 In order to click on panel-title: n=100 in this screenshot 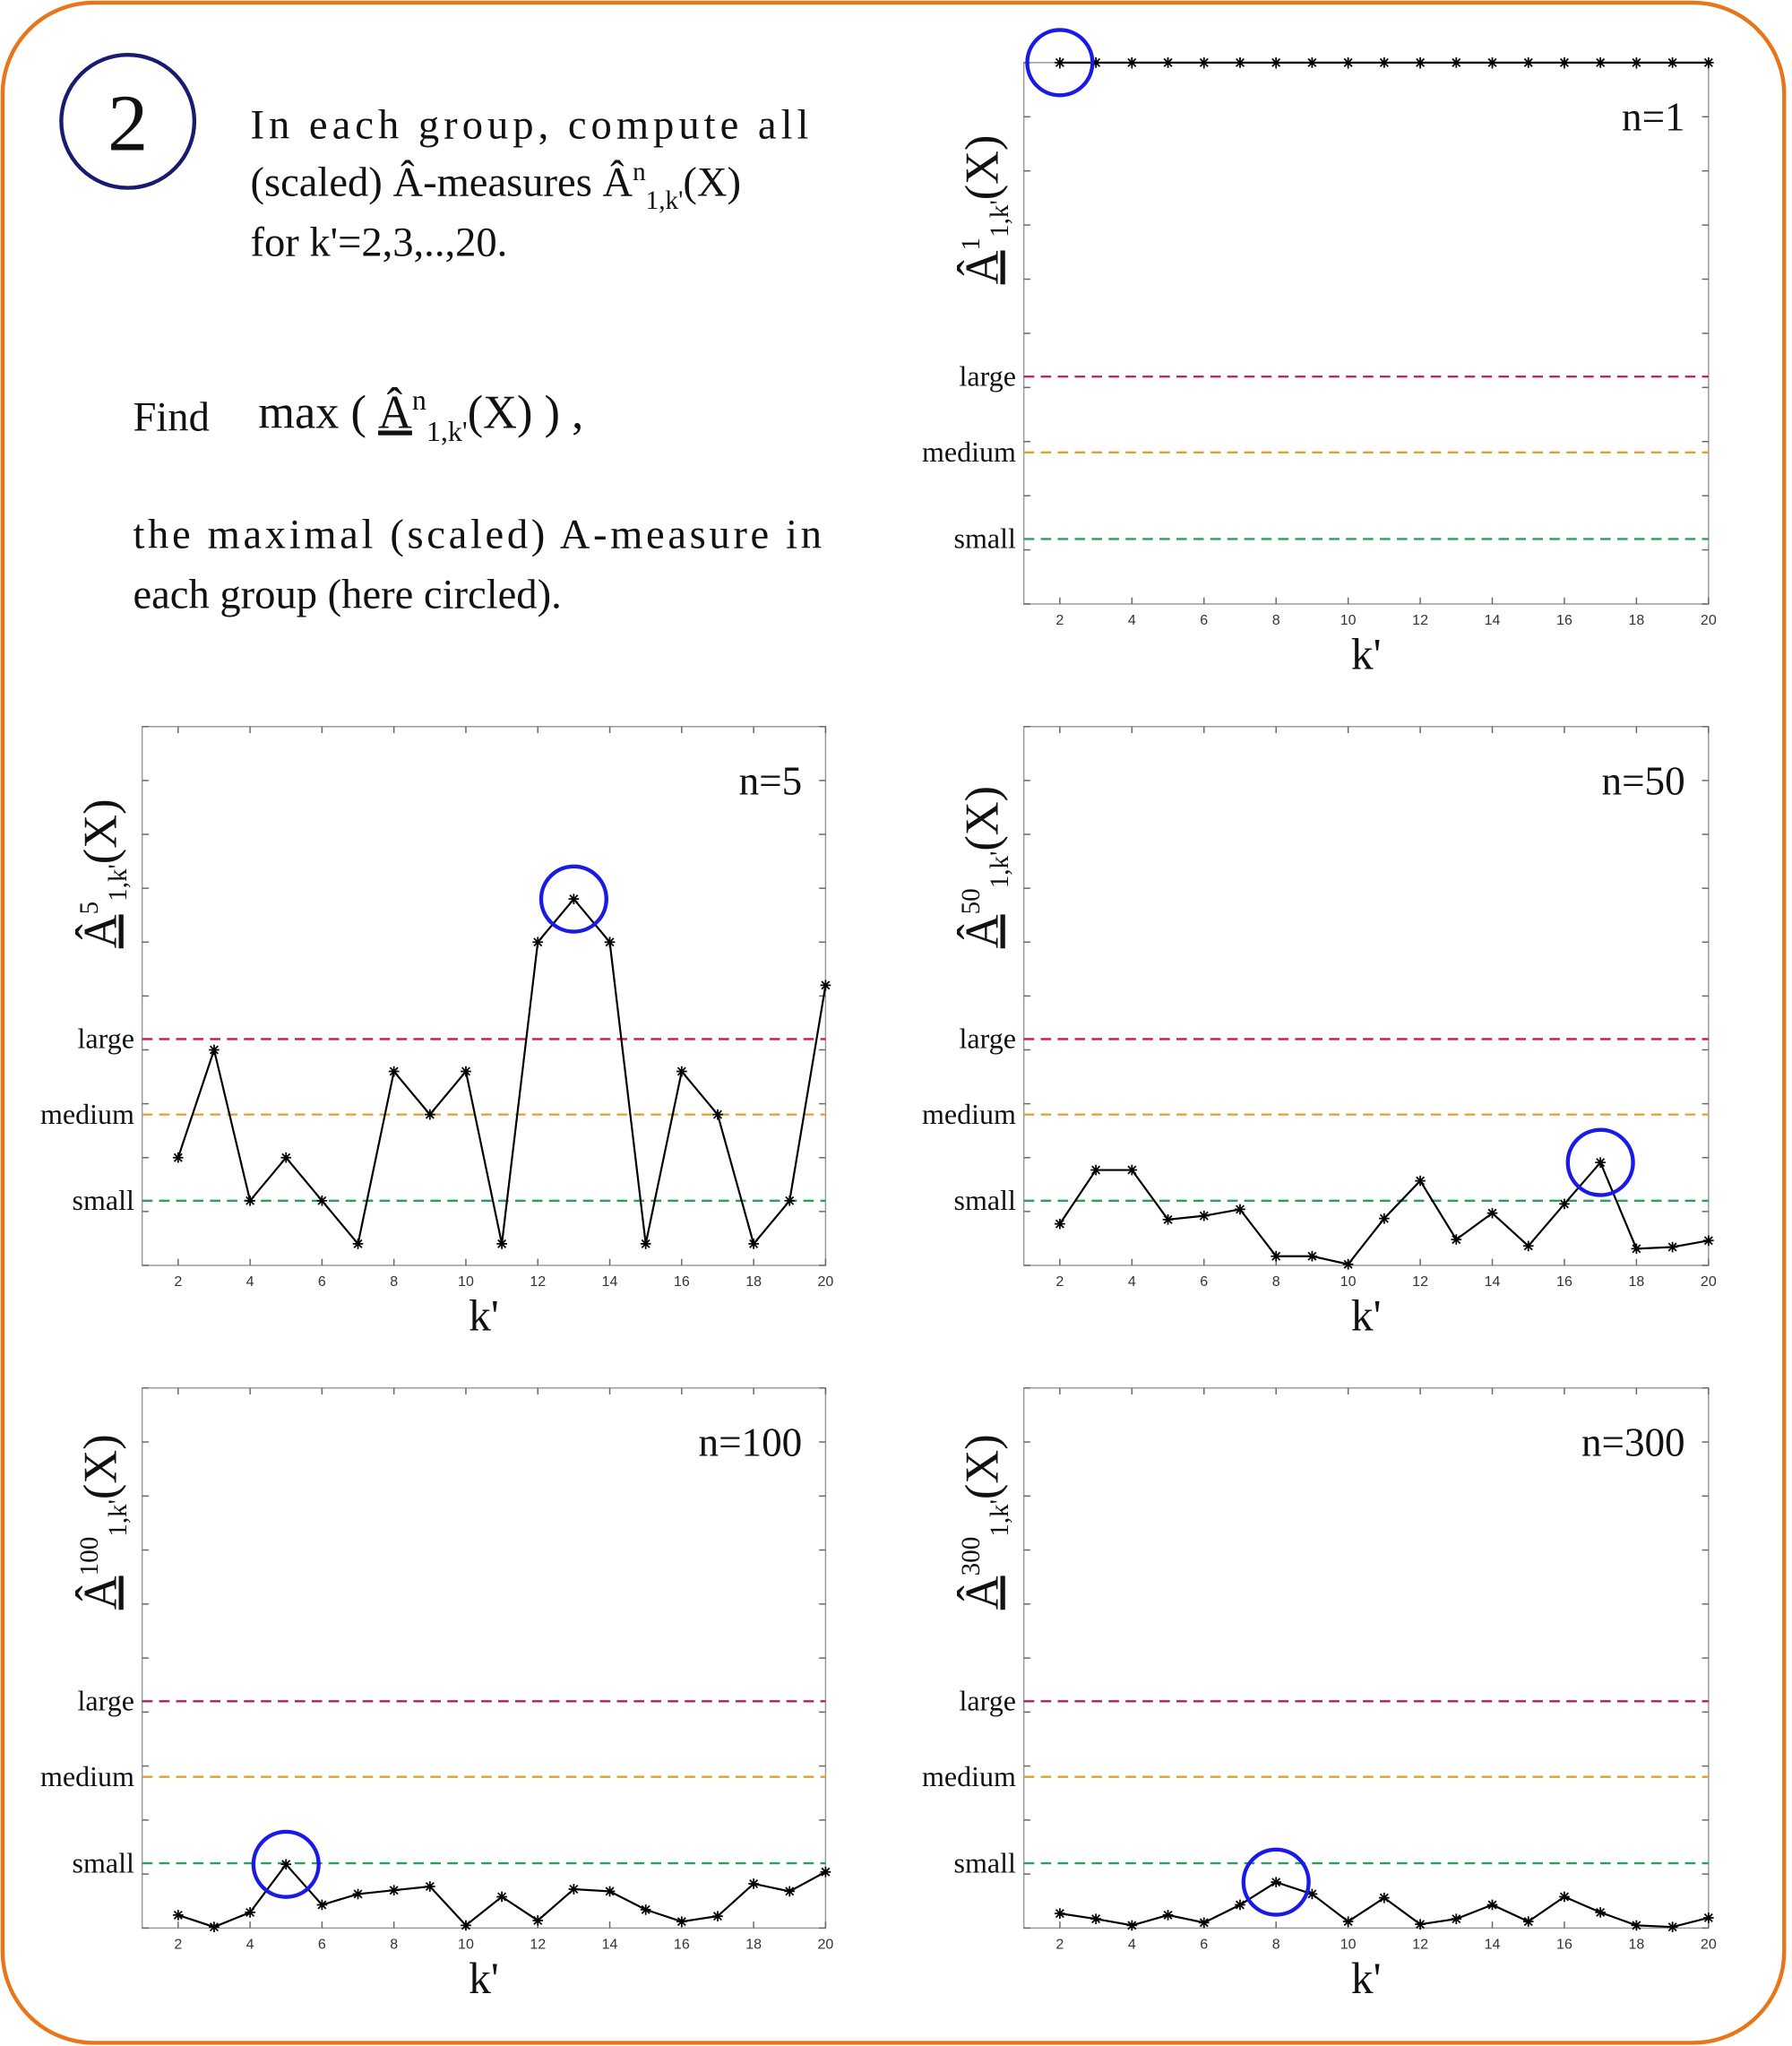, I will do `click(751, 1442)`.